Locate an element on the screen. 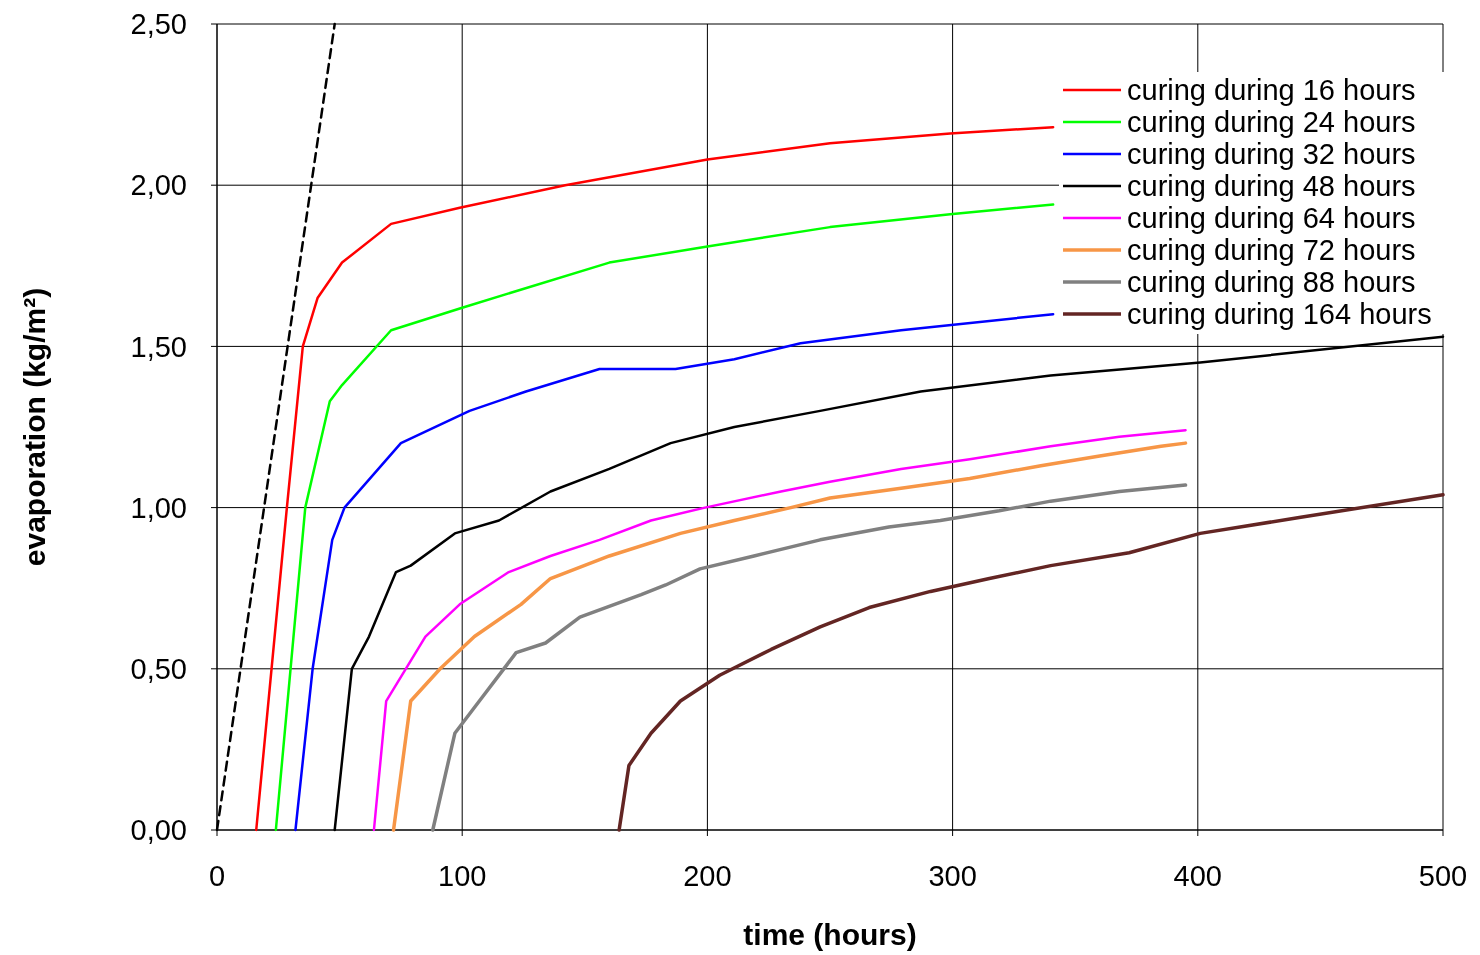 This screenshot has width=1480, height=955. y-tick-label: 2,00 is located at coordinates (158, 185).